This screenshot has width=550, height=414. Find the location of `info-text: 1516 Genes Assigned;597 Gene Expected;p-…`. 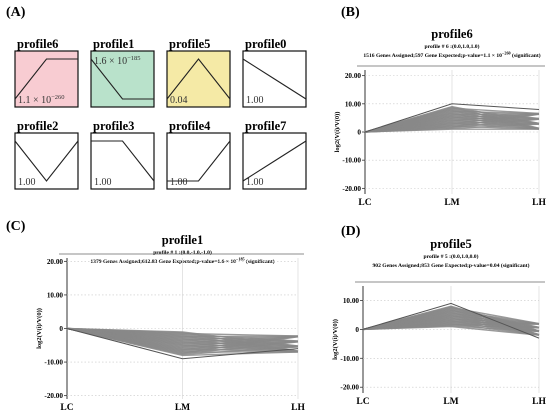

info-text: 1516 Genes Assigned;597 Gene Expected;p-… is located at coordinates (432, 56).